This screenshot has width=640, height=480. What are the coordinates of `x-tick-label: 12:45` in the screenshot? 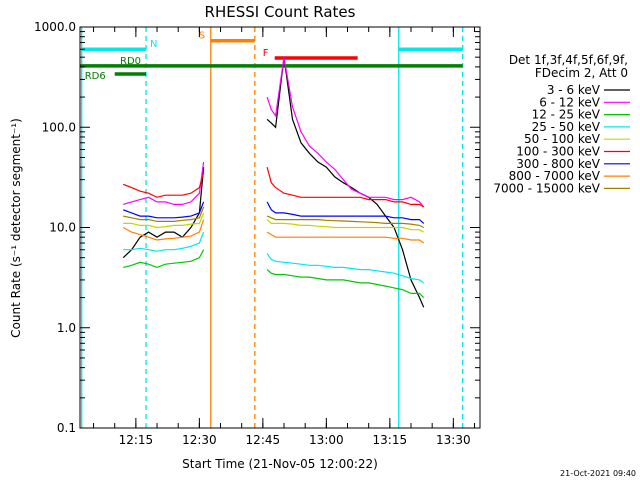 It's located at (263, 440).